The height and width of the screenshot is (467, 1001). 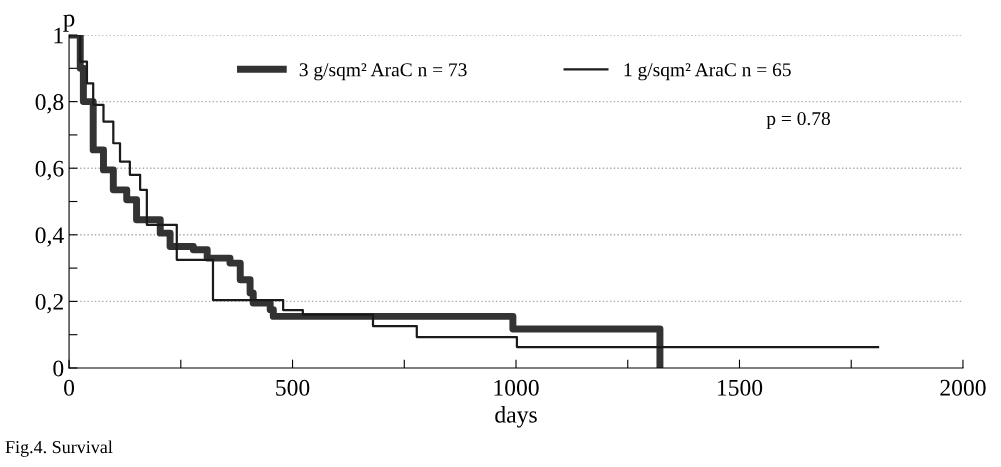 What do you see at coordinates (798, 121) in the screenshot?
I see `annotation: p = 0.78` at bounding box center [798, 121].